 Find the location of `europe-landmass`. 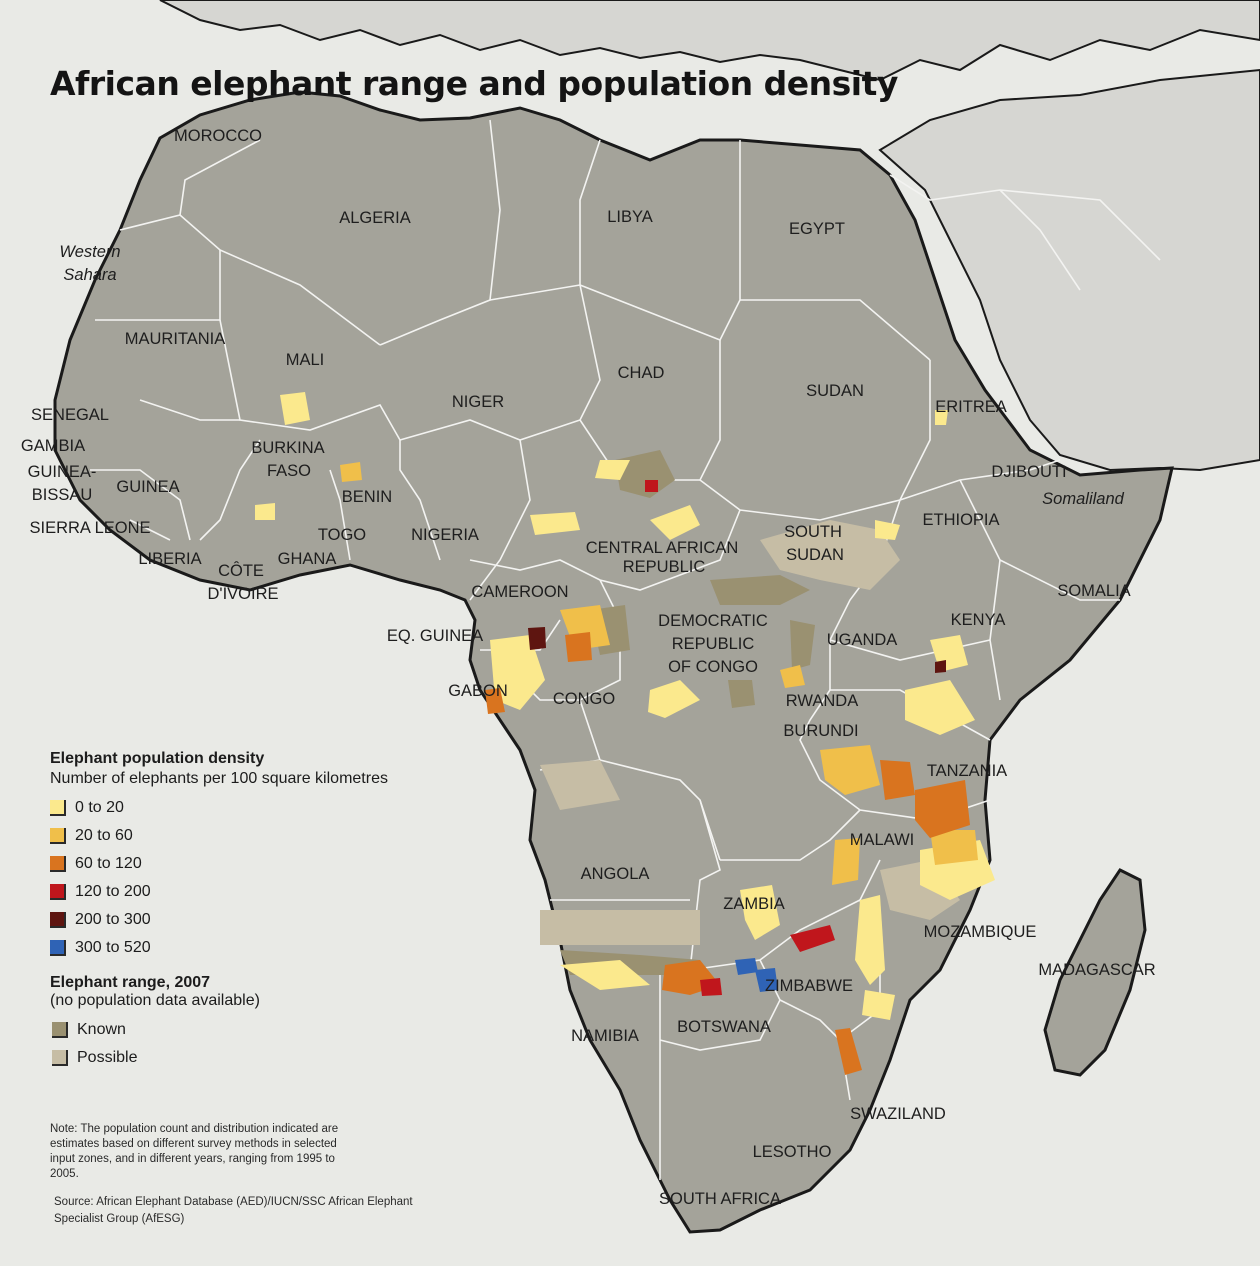

europe-landmass is located at coordinates (709, 41).